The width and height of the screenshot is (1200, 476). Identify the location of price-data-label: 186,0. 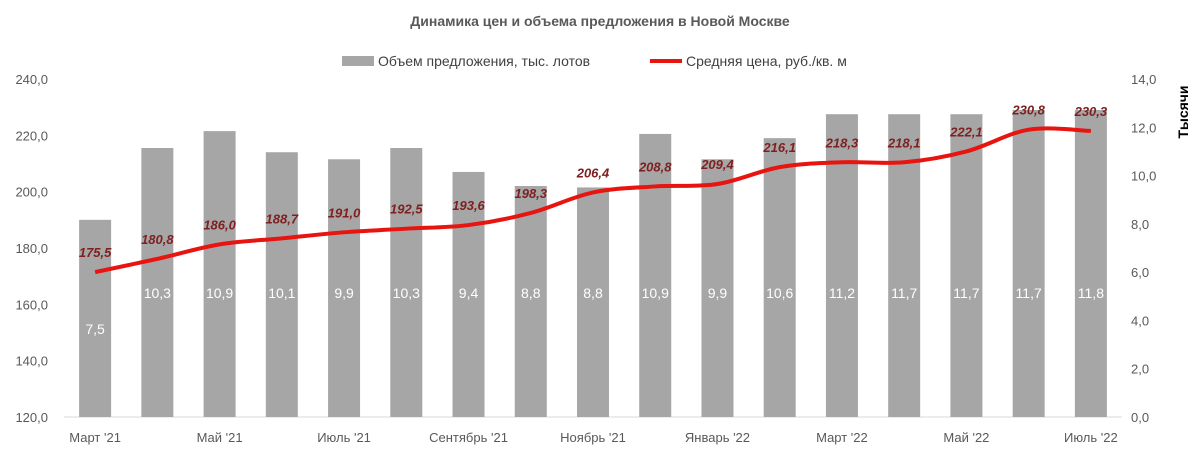
(219, 224).